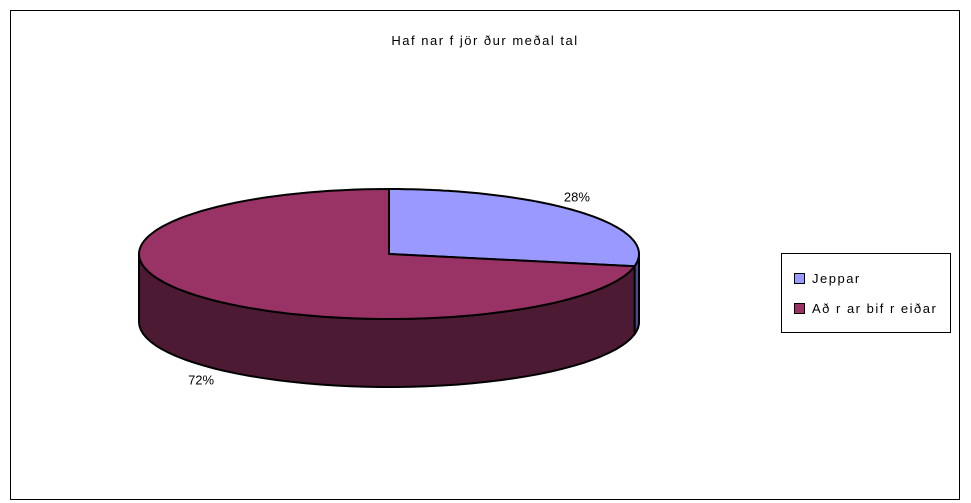 Image resolution: width=971 pixels, height=503 pixels. I want to click on data-label-adrar-bifreidar: 72%, so click(201, 379).